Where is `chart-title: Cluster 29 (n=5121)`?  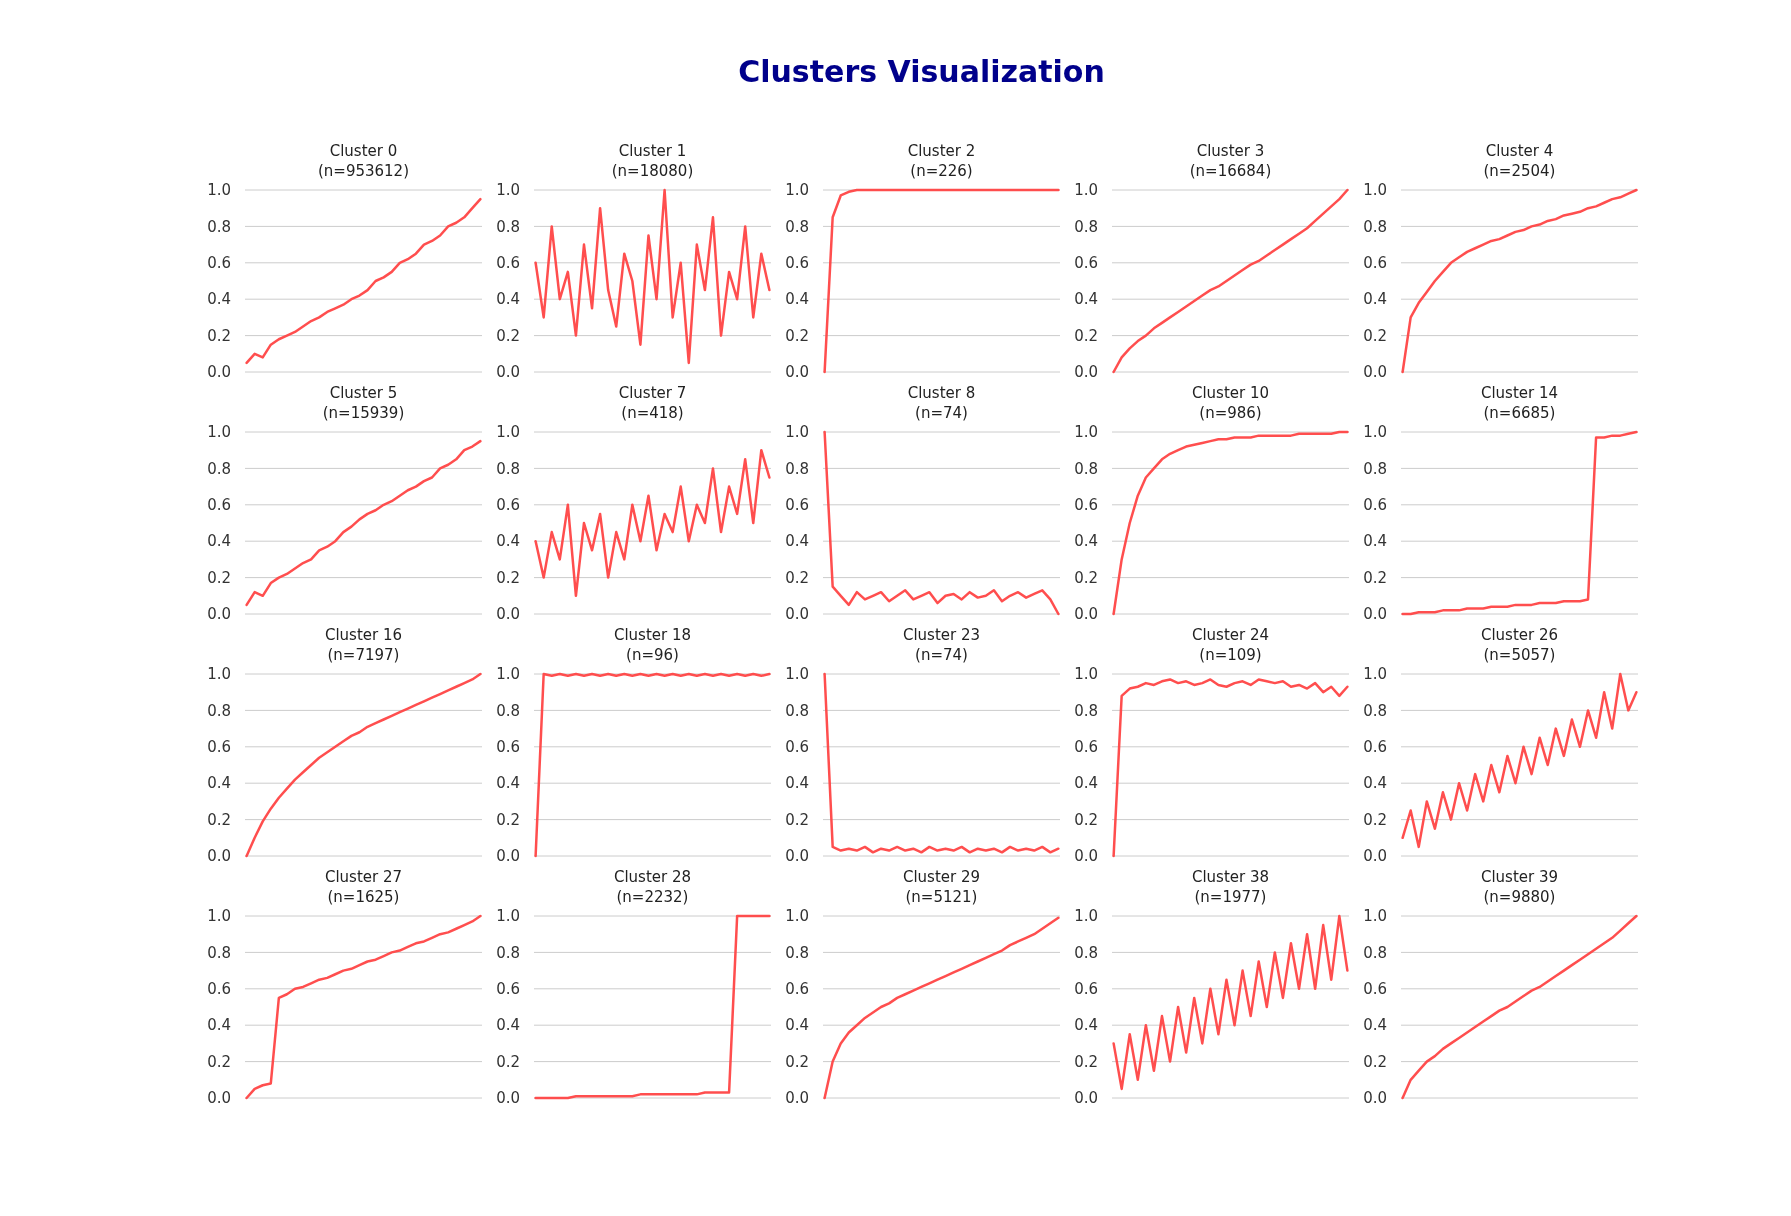
chart-title: Cluster 29 (n=5121) is located at coordinates (941, 887).